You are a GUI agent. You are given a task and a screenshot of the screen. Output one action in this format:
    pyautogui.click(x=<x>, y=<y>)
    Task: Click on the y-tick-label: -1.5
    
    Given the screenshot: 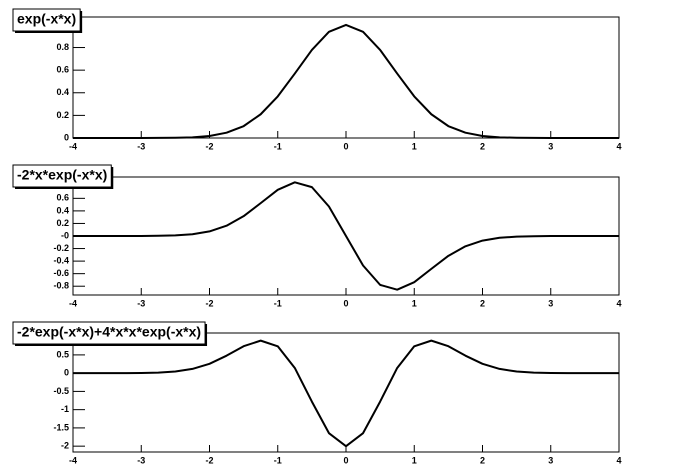 What is the action you would take?
    pyautogui.click(x=61, y=427)
    